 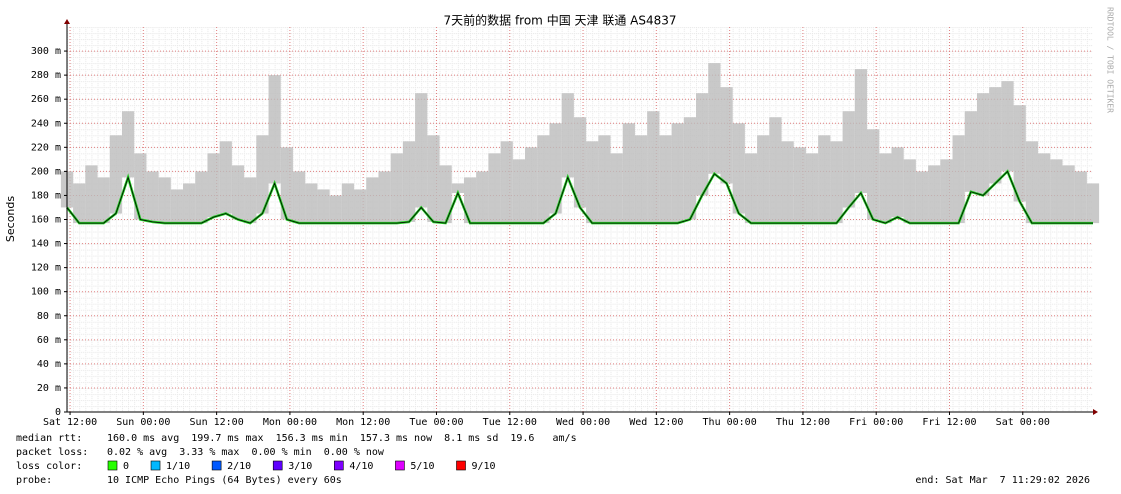 What do you see at coordinates (300, 466) in the screenshot?
I see `loss-color-label: 3/10` at bounding box center [300, 466].